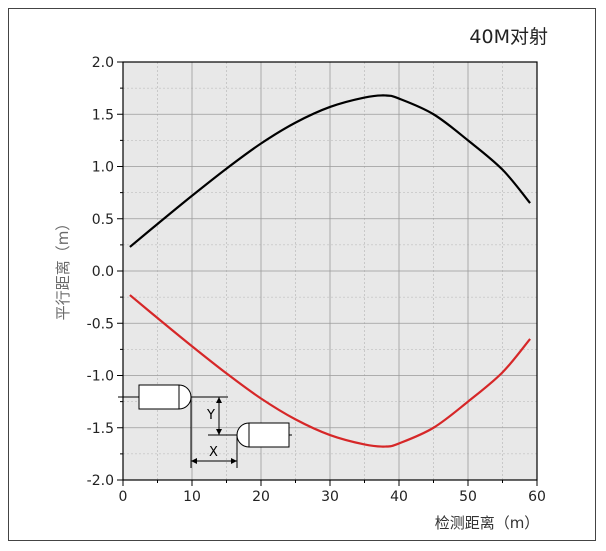 The height and width of the screenshot is (551, 606). I want to click on x-tick-label: 40, so click(399, 497).